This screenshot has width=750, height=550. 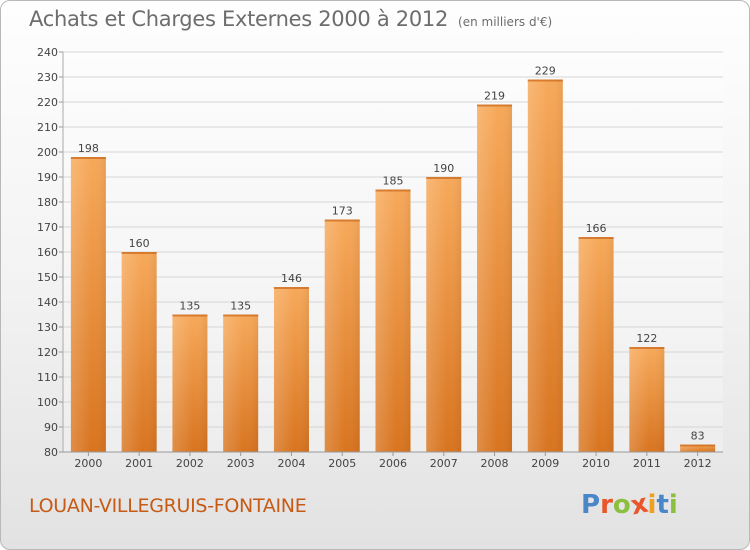 What do you see at coordinates (596, 228) in the screenshot?
I see `data-label: 166` at bounding box center [596, 228].